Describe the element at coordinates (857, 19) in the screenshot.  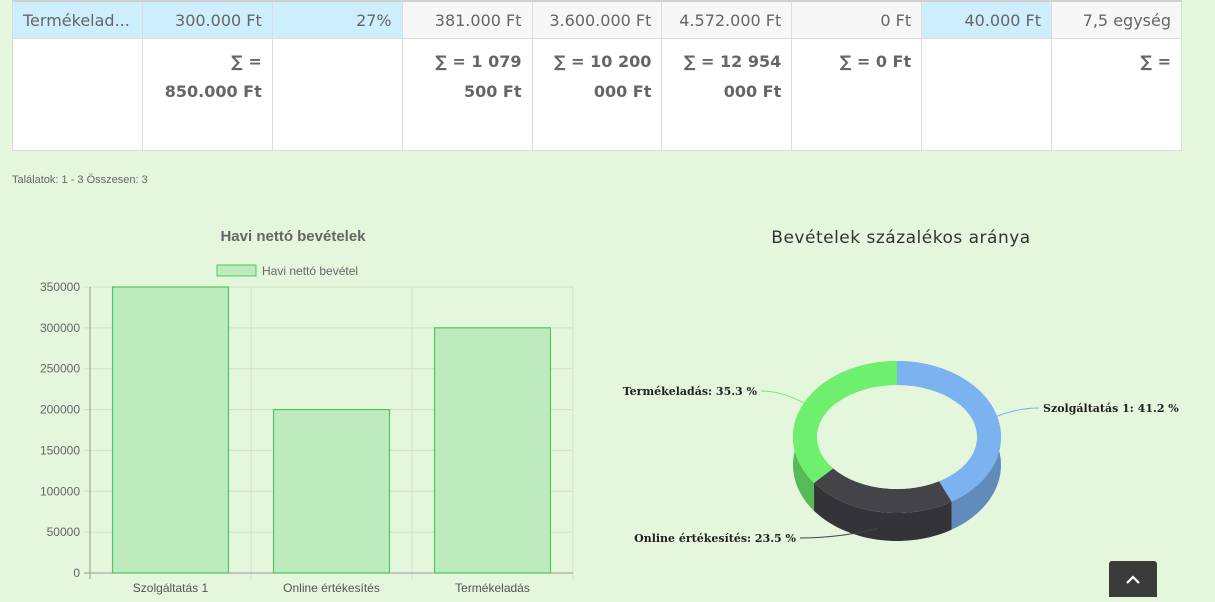
I see `table-cell: 0 Ft` at that location.